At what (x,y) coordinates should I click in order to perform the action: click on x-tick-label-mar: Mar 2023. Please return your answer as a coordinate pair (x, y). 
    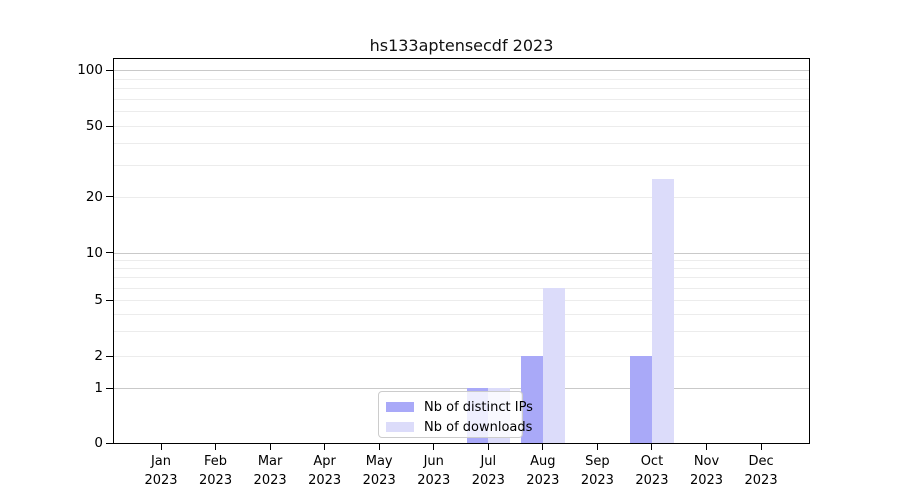
    Looking at the image, I should click on (270, 471).